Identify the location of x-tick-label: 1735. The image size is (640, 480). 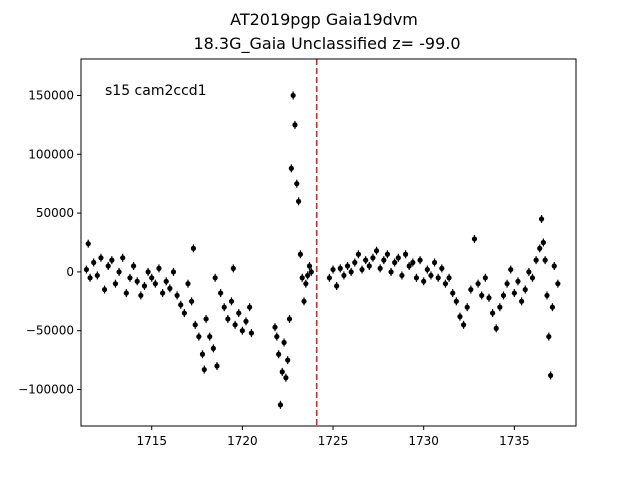
(514, 441).